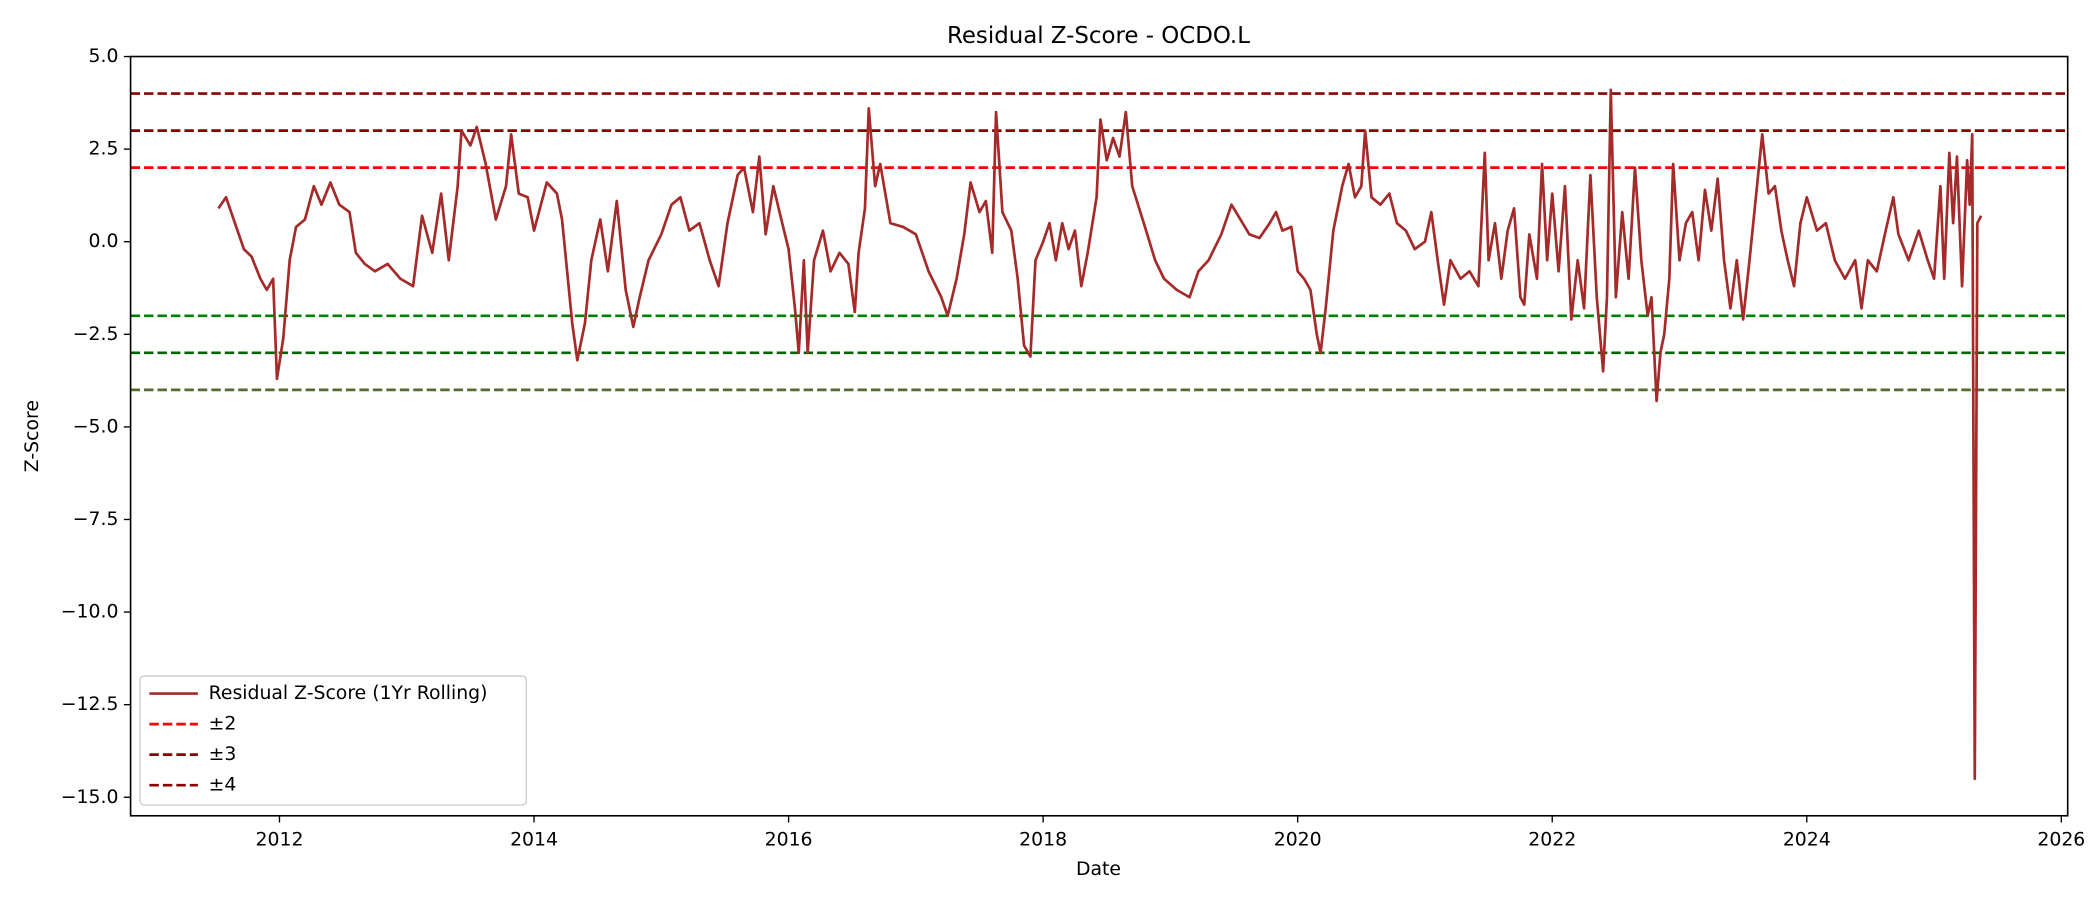 The height and width of the screenshot is (900, 2100). What do you see at coordinates (534, 840) in the screenshot?
I see `x-tick-label: 2014` at bounding box center [534, 840].